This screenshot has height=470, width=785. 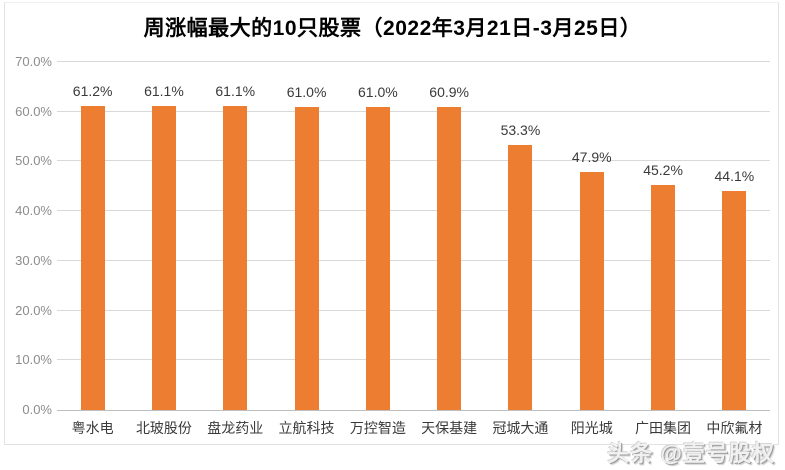 I want to click on data-label: 44.1%, so click(x=734, y=175).